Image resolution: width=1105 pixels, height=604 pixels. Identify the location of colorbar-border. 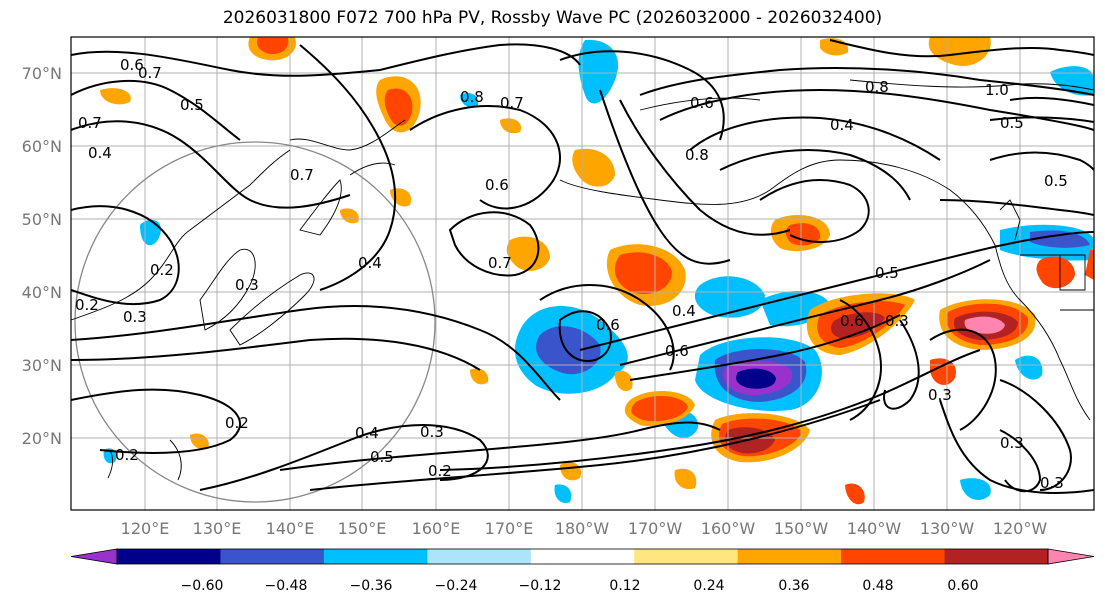
(582, 556).